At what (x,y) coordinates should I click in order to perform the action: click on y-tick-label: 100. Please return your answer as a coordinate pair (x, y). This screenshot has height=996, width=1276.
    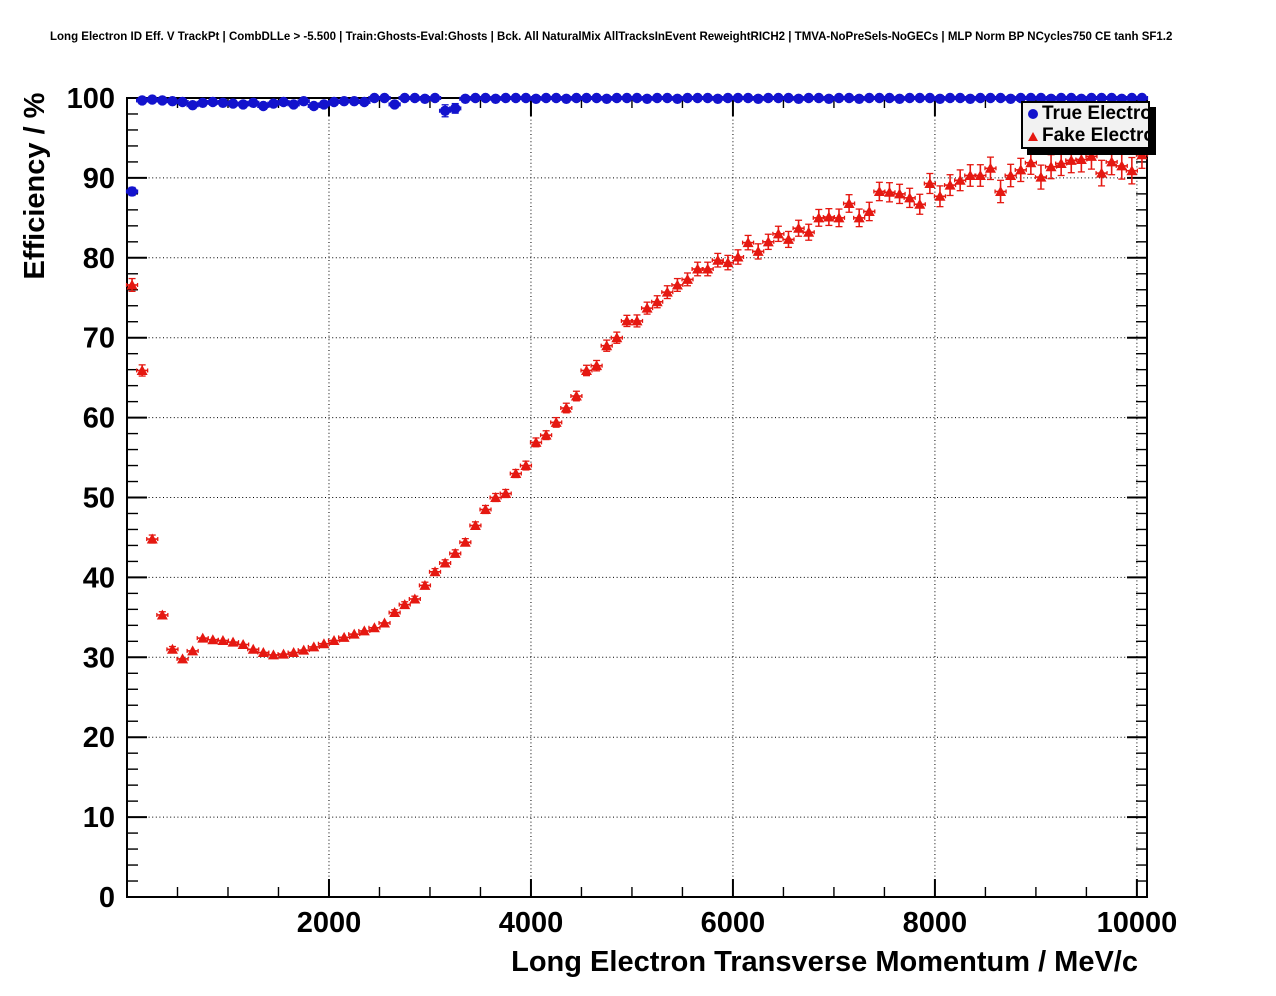
    Looking at the image, I should click on (91, 99).